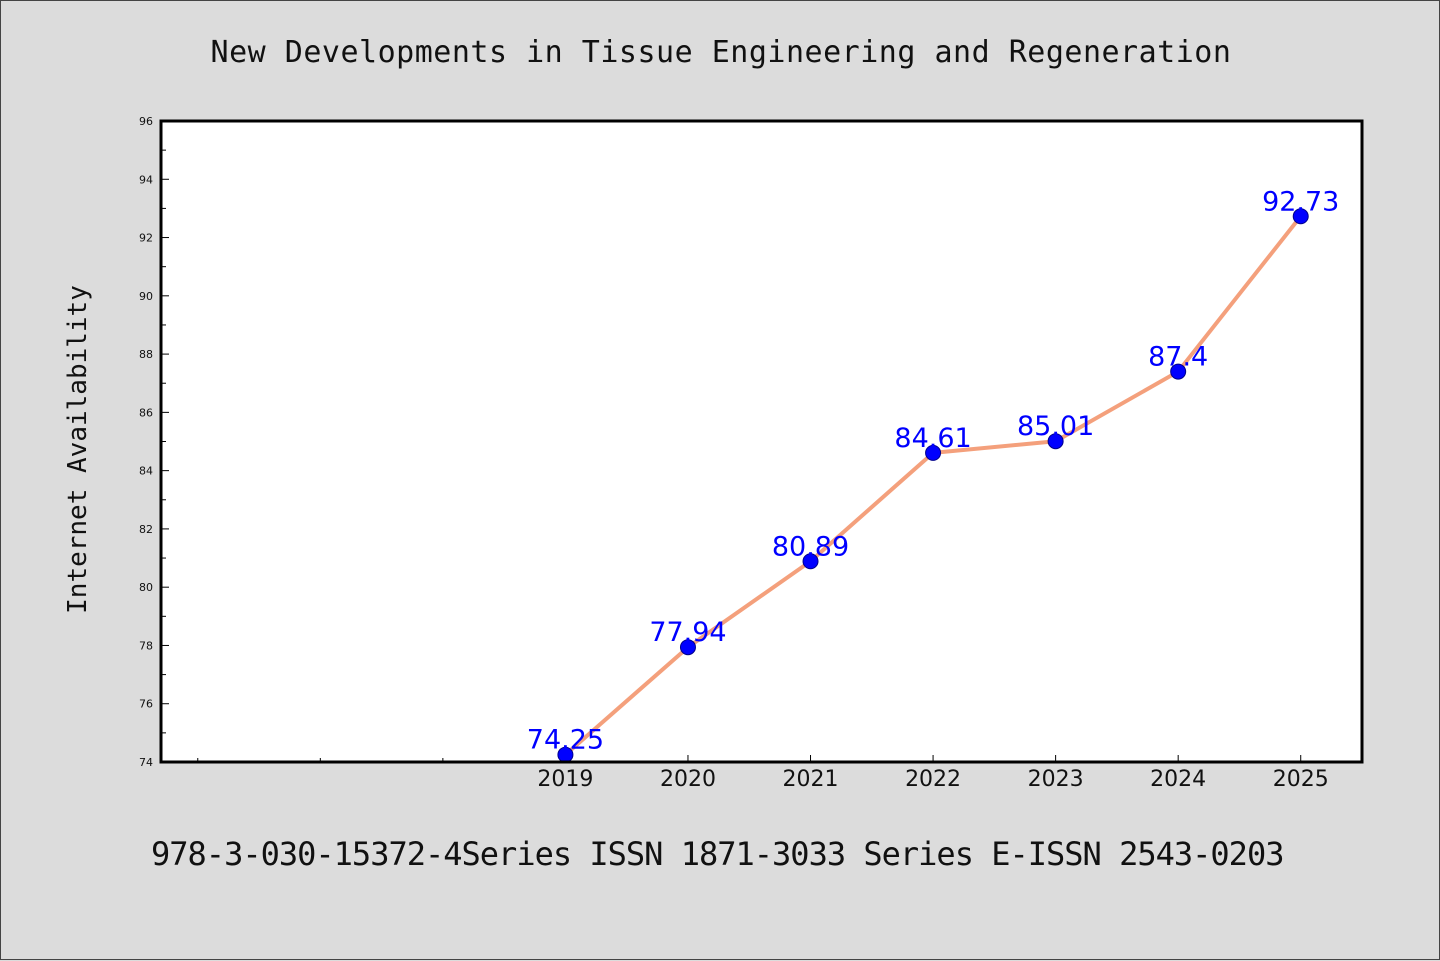  What do you see at coordinates (146, 587) in the screenshot?
I see `y-tick-label: 80` at bounding box center [146, 587].